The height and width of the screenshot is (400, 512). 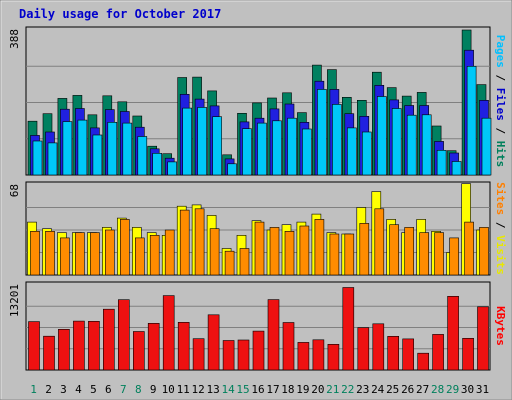 What do you see at coordinates (93, 389) in the screenshot?
I see `day-label-5: 5` at bounding box center [93, 389].